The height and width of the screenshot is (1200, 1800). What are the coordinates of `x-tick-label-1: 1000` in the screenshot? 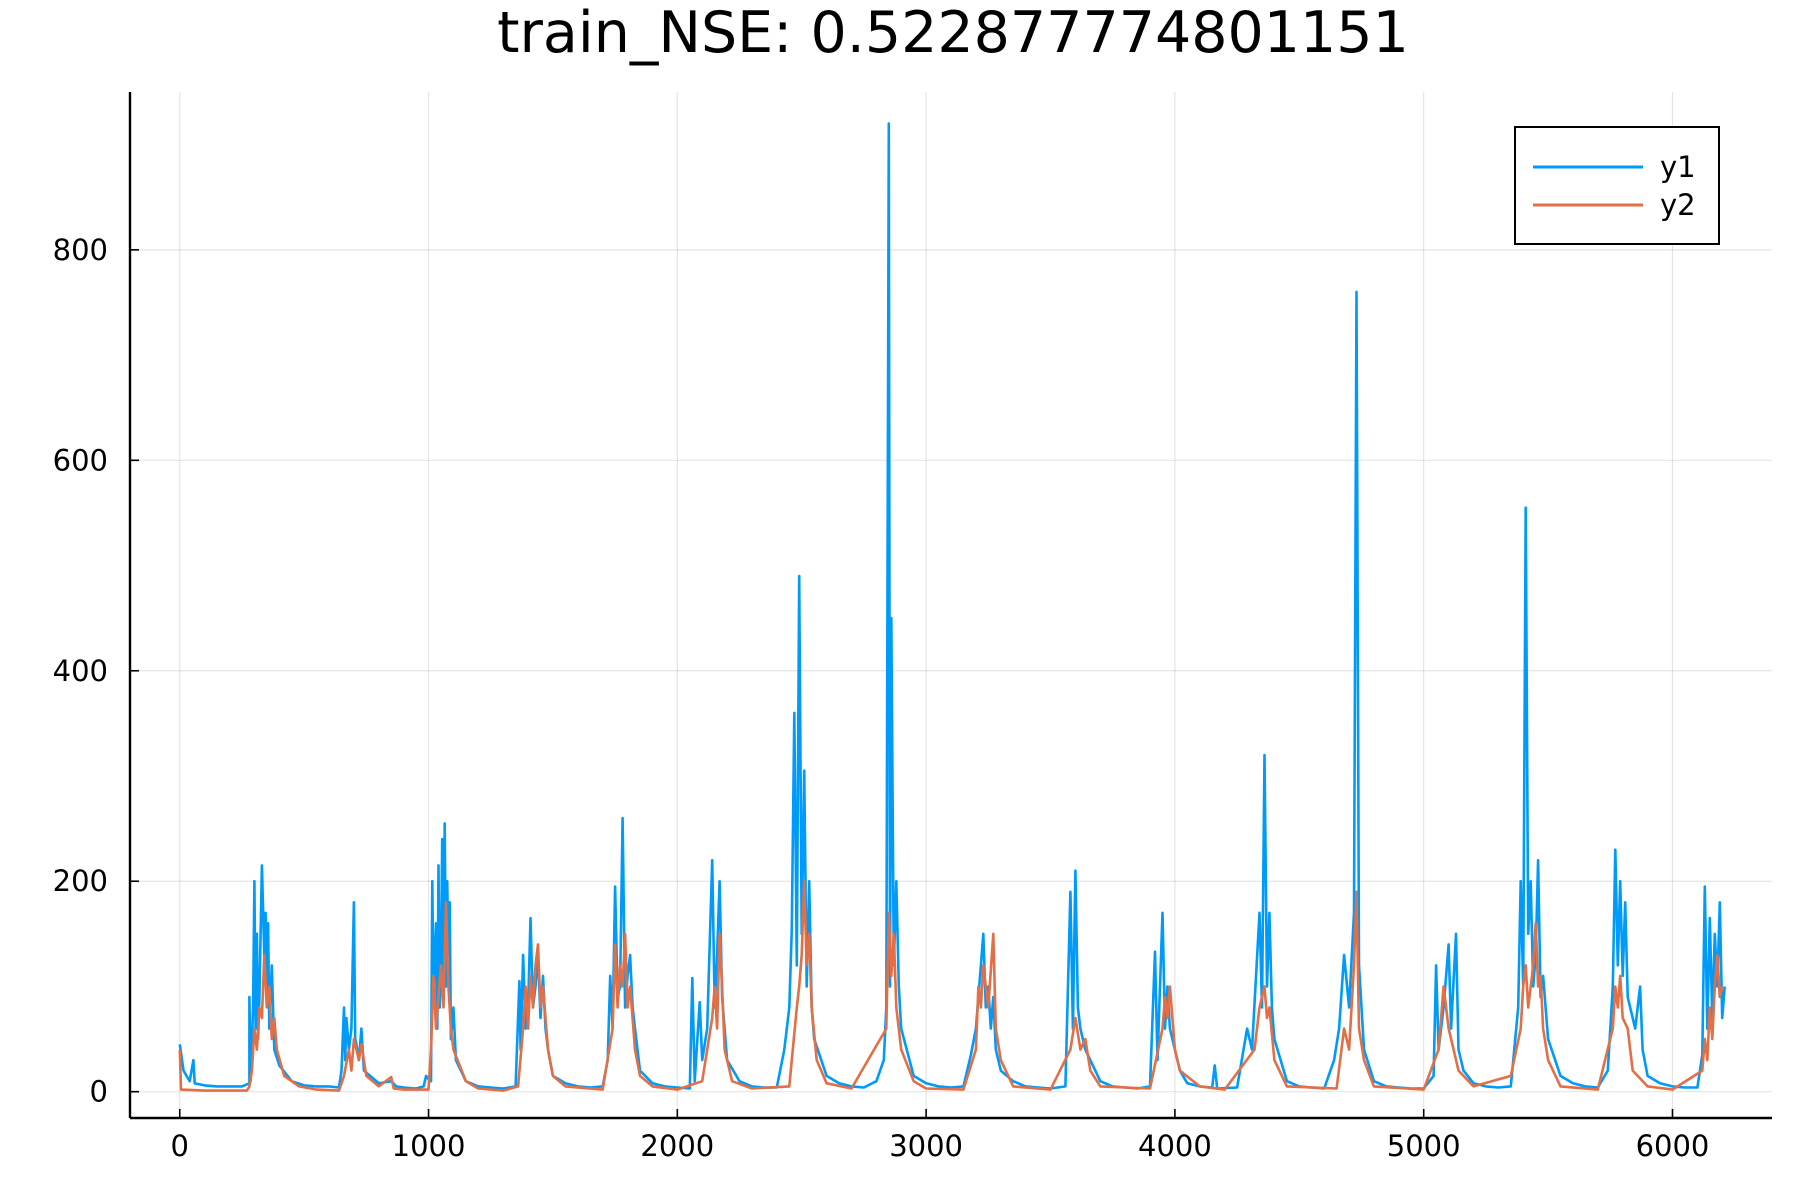 It's located at (429, 1146).